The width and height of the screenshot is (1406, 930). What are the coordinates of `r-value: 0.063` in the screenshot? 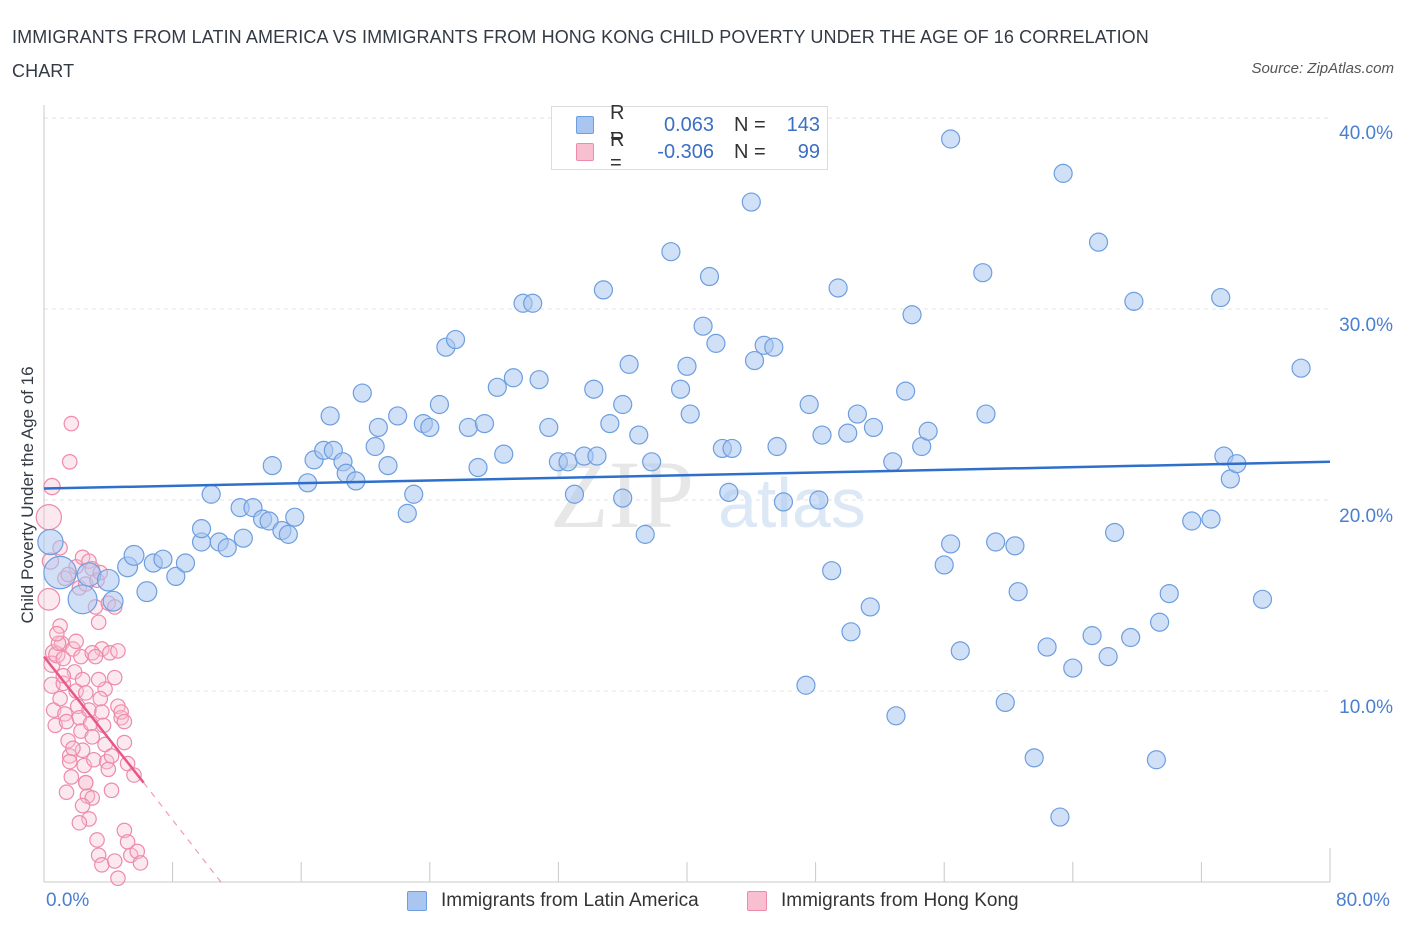 It's located at (688, 124).